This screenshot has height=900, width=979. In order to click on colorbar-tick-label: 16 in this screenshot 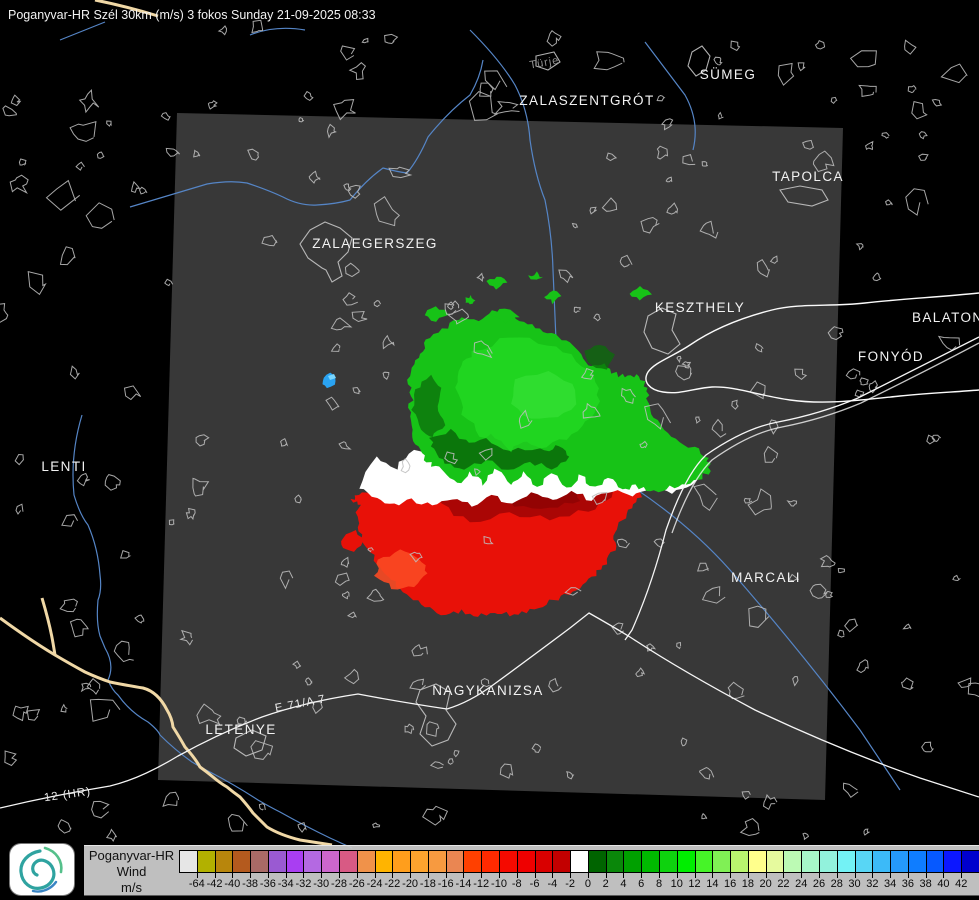, I will do `click(730, 884)`.